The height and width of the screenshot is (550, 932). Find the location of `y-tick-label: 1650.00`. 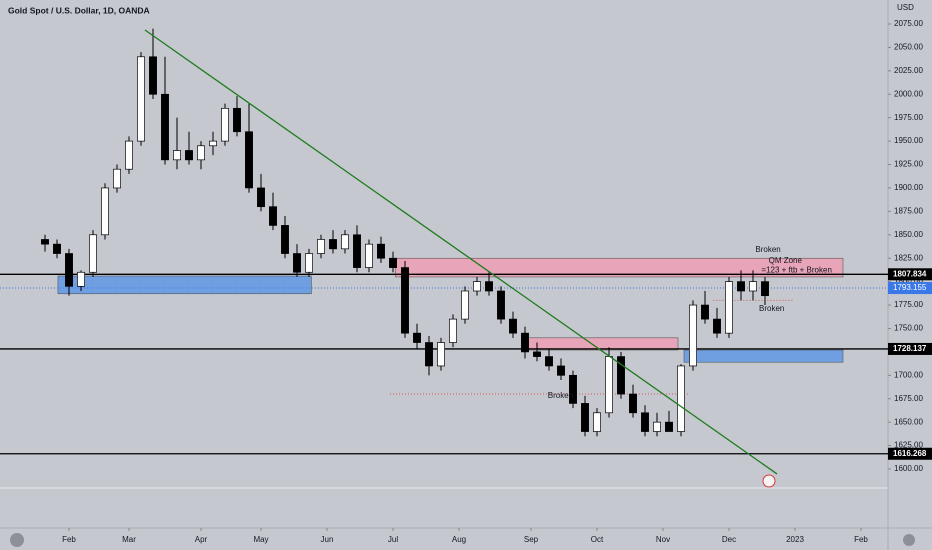

y-tick-label: 1650.00 is located at coordinates (908, 421).